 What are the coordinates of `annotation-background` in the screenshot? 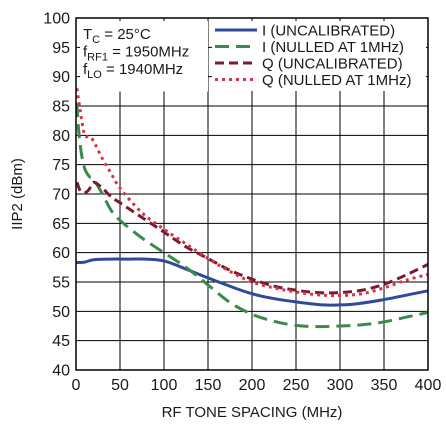 It's located at (144, 56).